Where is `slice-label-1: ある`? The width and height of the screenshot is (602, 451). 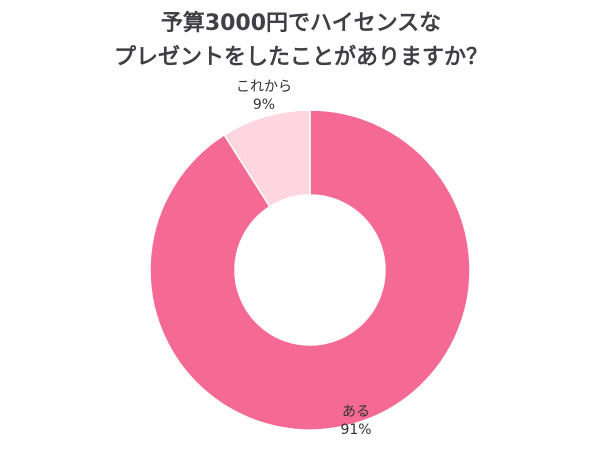 slice-label-1: ある is located at coordinates (356, 412).